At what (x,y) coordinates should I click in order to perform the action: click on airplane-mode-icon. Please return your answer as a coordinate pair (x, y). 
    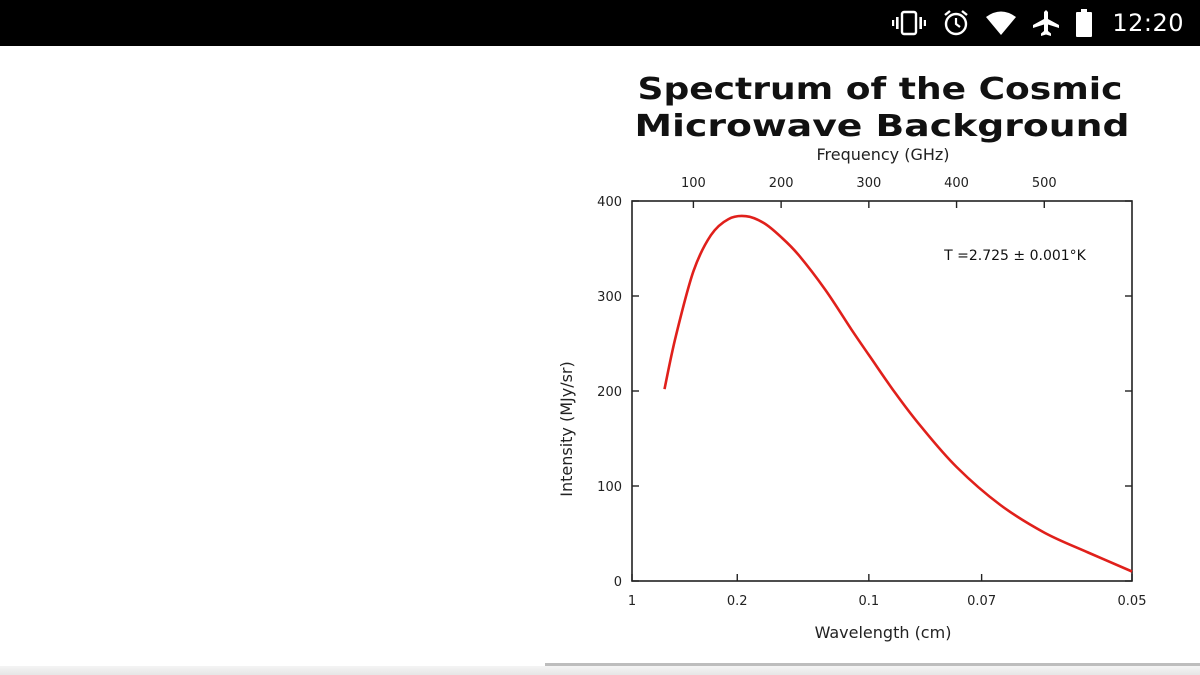
    Looking at the image, I should click on (1046, 23).